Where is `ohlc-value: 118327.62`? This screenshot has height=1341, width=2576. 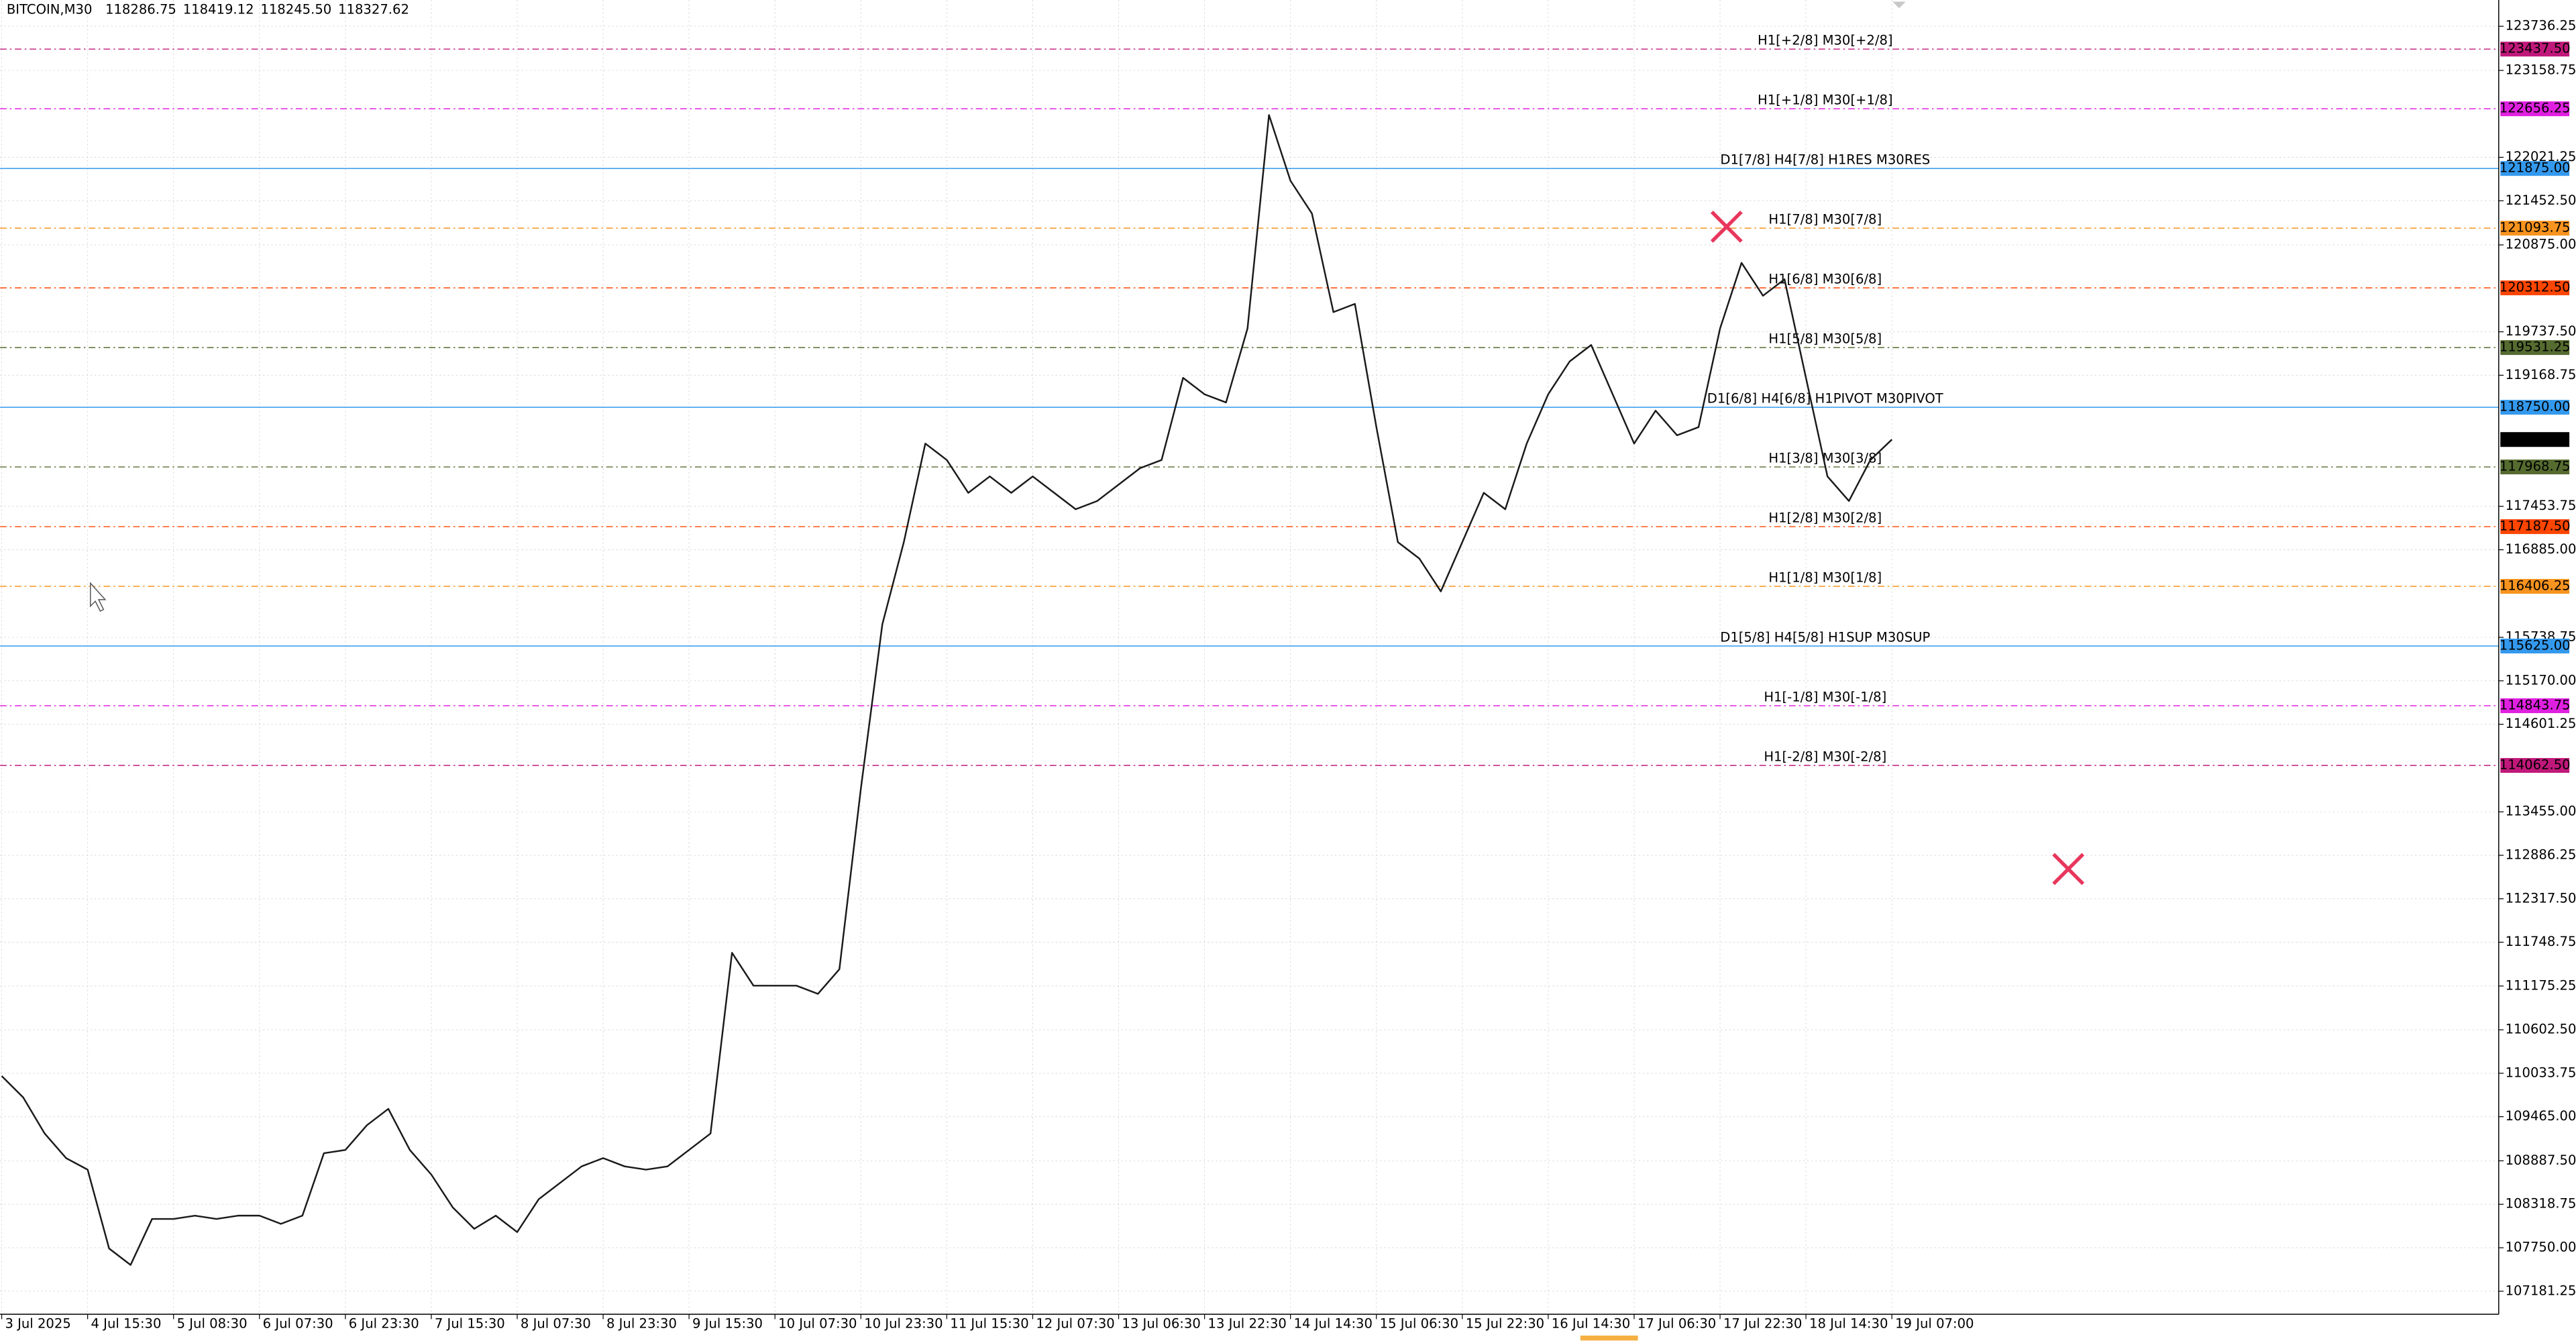 ohlc-value: 118327.62 is located at coordinates (373, 9).